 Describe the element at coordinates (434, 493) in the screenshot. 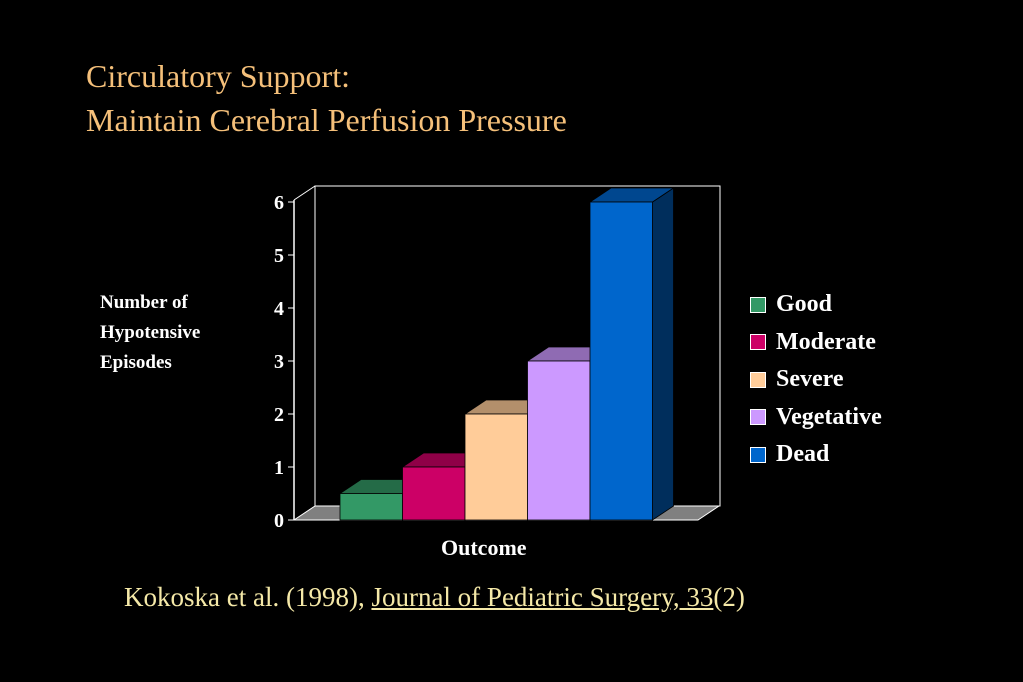

I see `bar-moderate` at that location.